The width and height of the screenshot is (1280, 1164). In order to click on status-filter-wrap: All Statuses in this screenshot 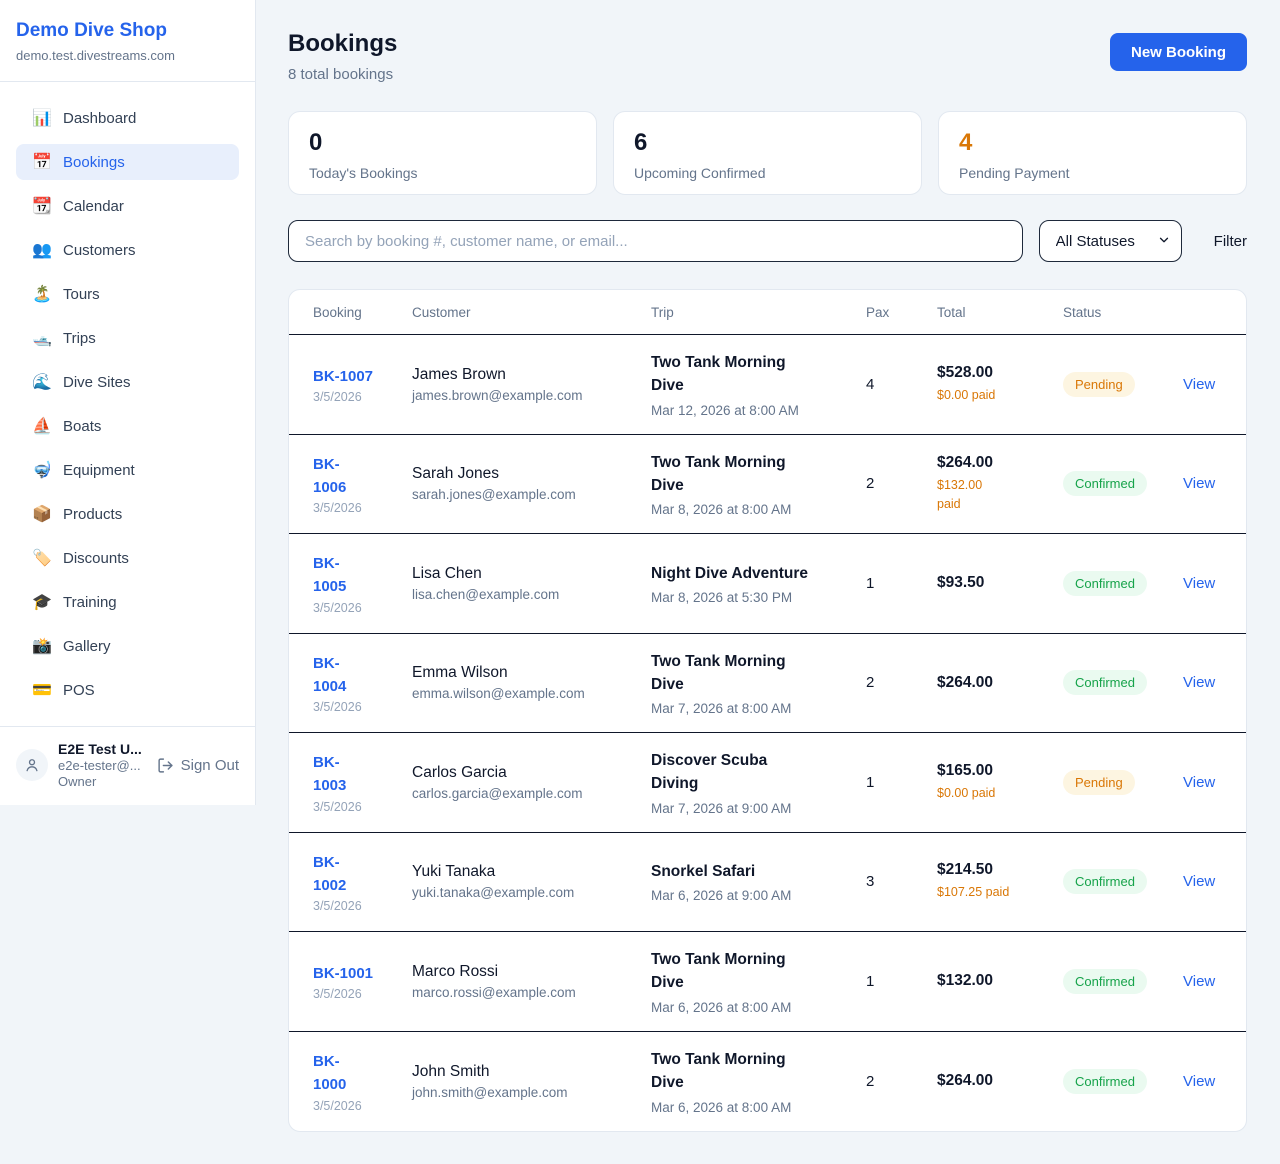, I will do `click(1110, 241)`.